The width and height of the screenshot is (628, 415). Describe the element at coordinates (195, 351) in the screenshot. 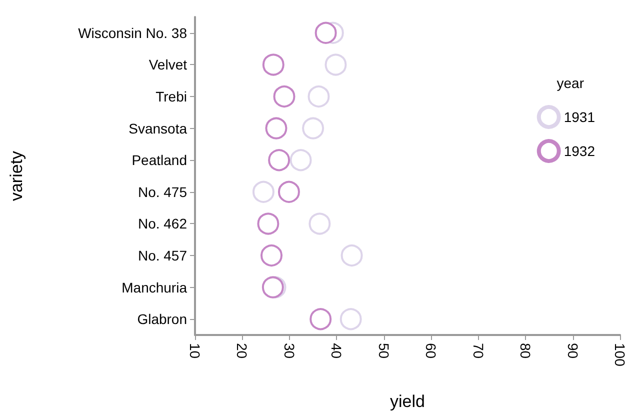

I see `x-tick-label: 10` at that location.